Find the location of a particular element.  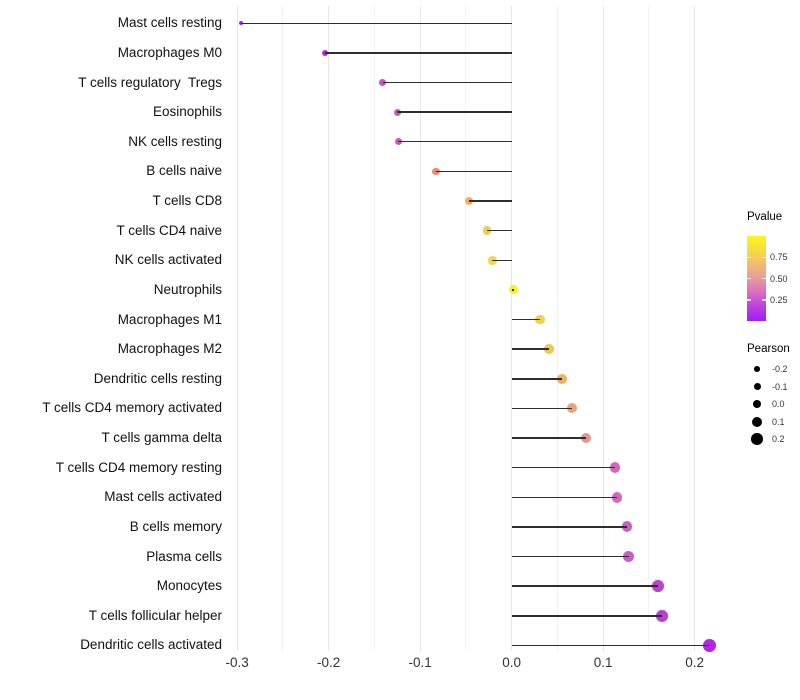

category-label: Macrophages M0 is located at coordinates (169, 52).